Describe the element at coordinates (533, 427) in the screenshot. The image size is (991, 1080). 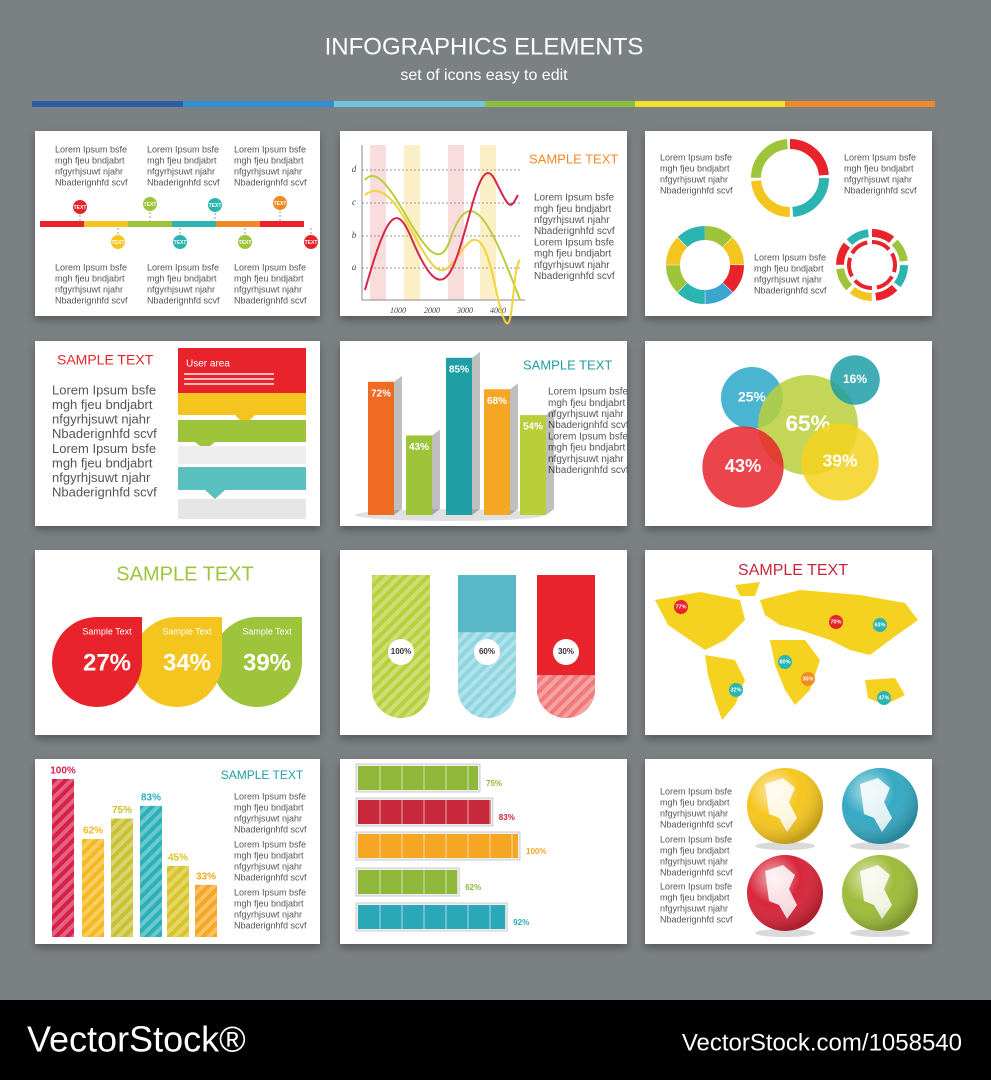
I see `value-label: 54%` at that location.